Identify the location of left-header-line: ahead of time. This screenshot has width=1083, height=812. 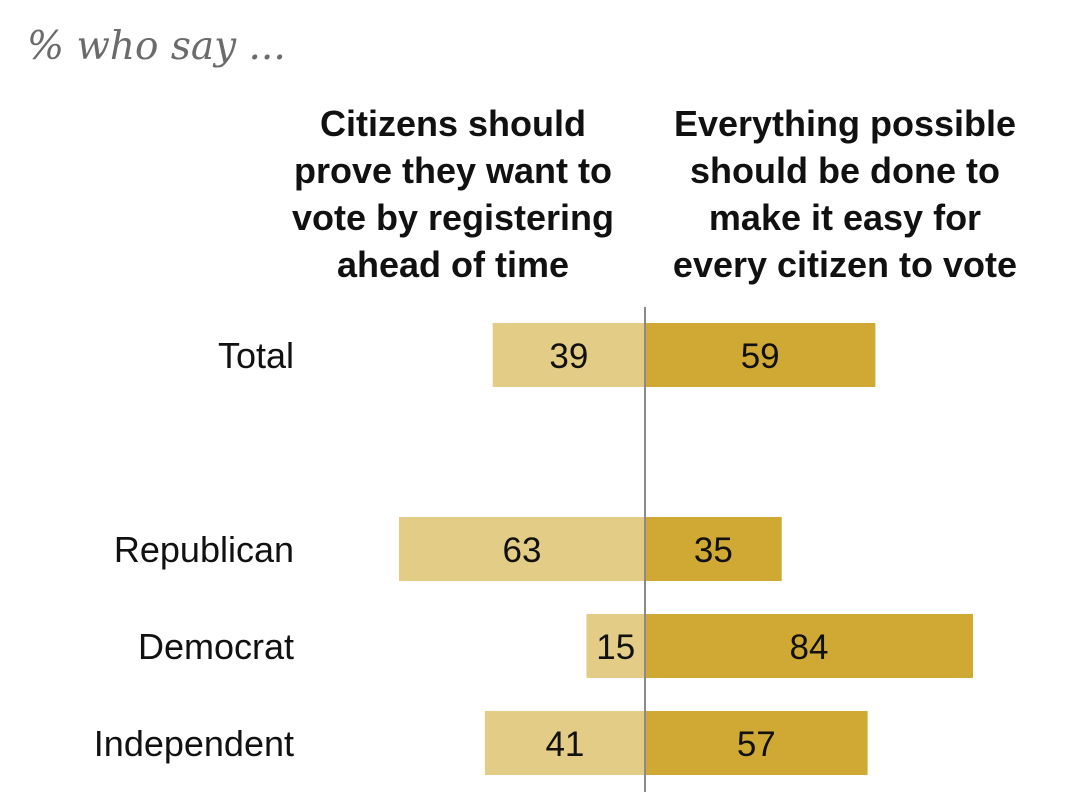
(453, 264).